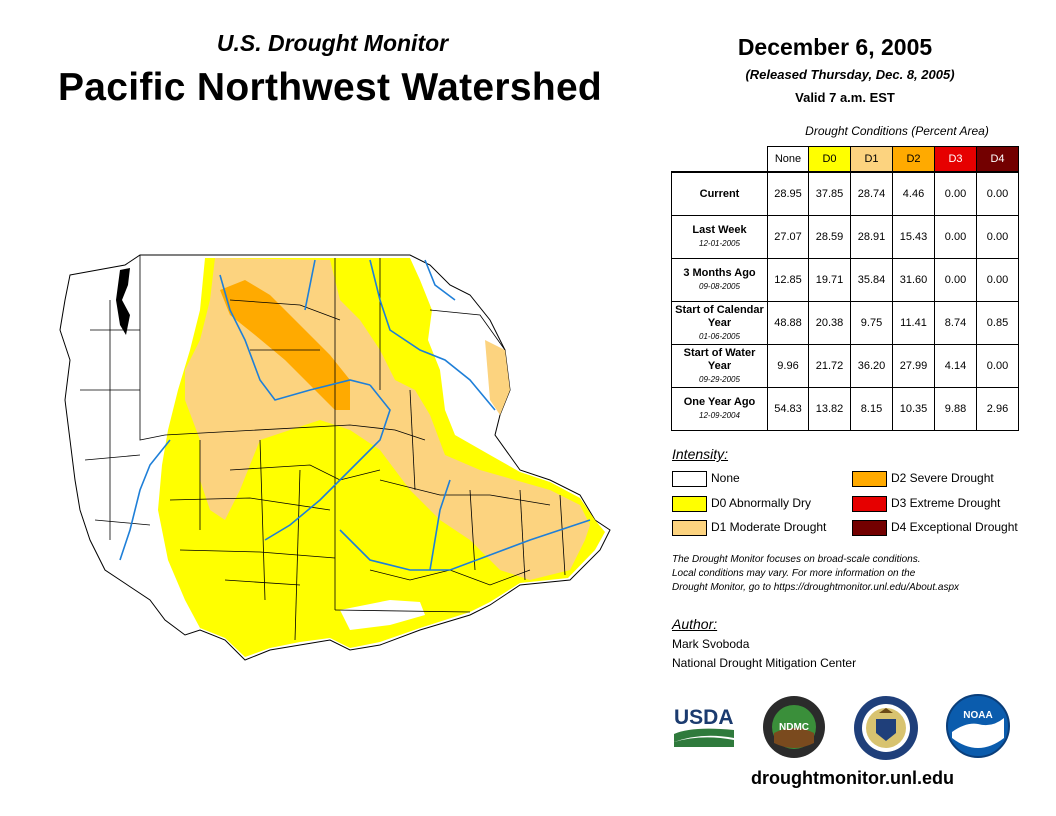 This screenshot has height=816, width=1056. What do you see at coordinates (871, 323) in the screenshot?
I see `table-cell: 9.75` at bounding box center [871, 323].